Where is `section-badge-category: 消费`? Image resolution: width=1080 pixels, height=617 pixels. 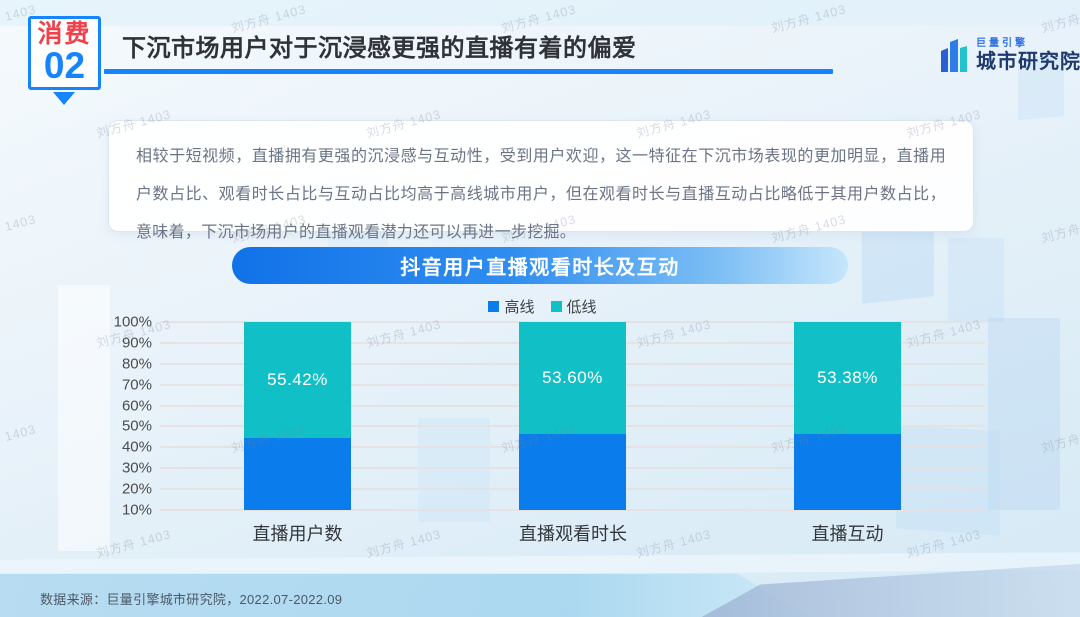 section-badge-category: 消费 is located at coordinates (64, 34).